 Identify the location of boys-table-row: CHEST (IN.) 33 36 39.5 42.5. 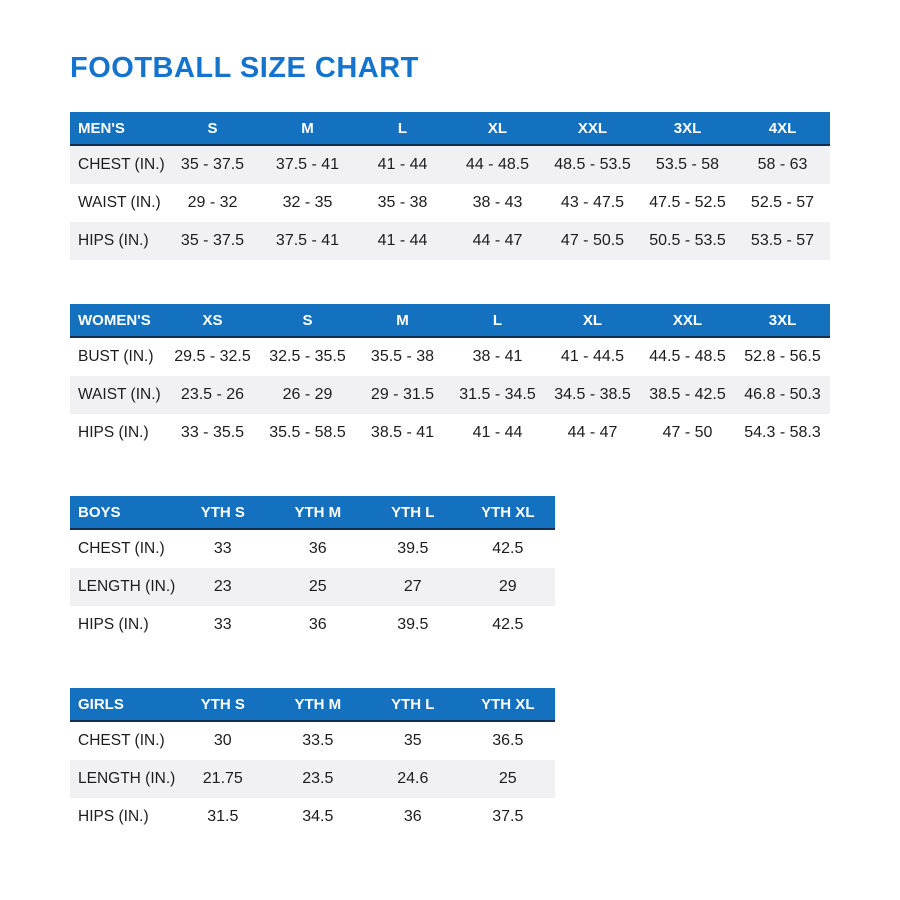
(313, 548).